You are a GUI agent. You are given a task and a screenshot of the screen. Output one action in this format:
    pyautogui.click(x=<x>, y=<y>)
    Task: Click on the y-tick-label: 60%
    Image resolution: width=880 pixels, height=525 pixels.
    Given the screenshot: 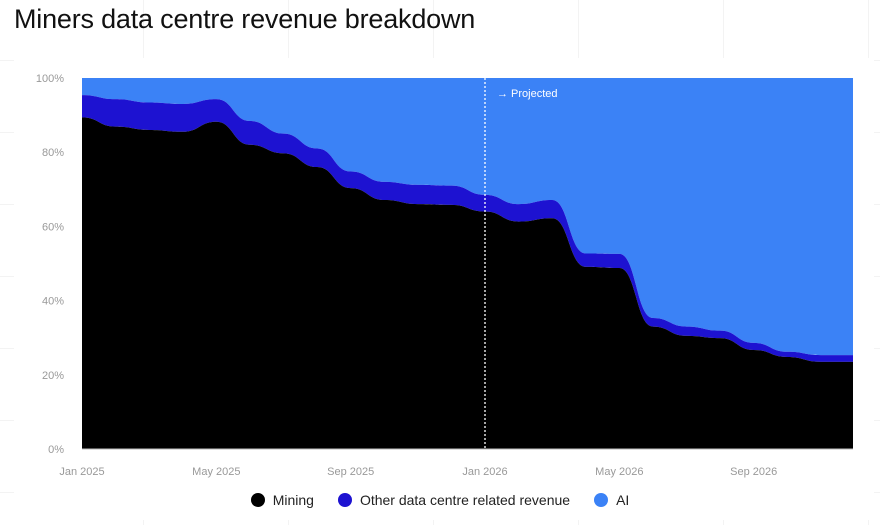 What is the action you would take?
    pyautogui.click(x=53, y=227)
    